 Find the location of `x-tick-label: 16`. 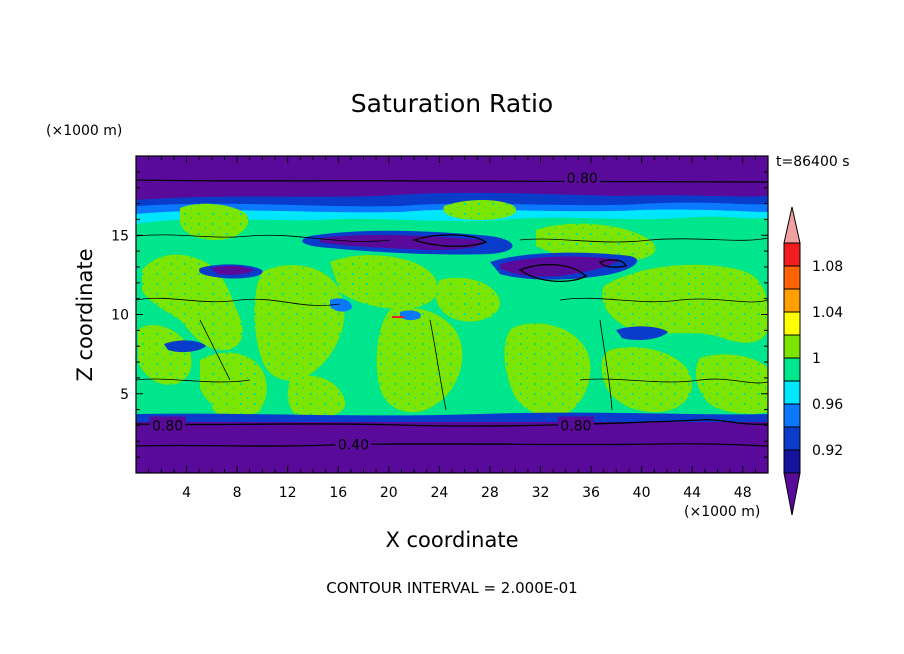

x-tick-label: 16 is located at coordinates (338, 493).